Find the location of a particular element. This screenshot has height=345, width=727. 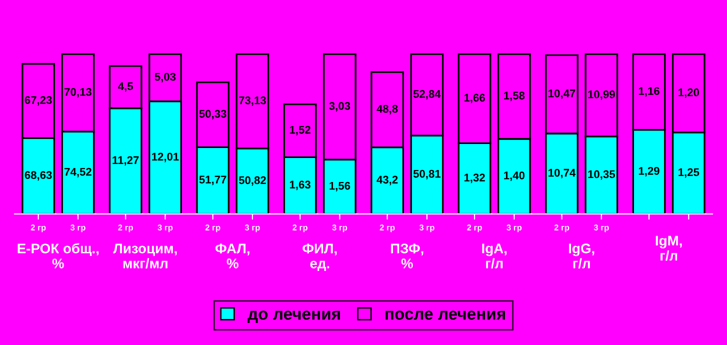

data-label: 1,40 is located at coordinates (514, 176).